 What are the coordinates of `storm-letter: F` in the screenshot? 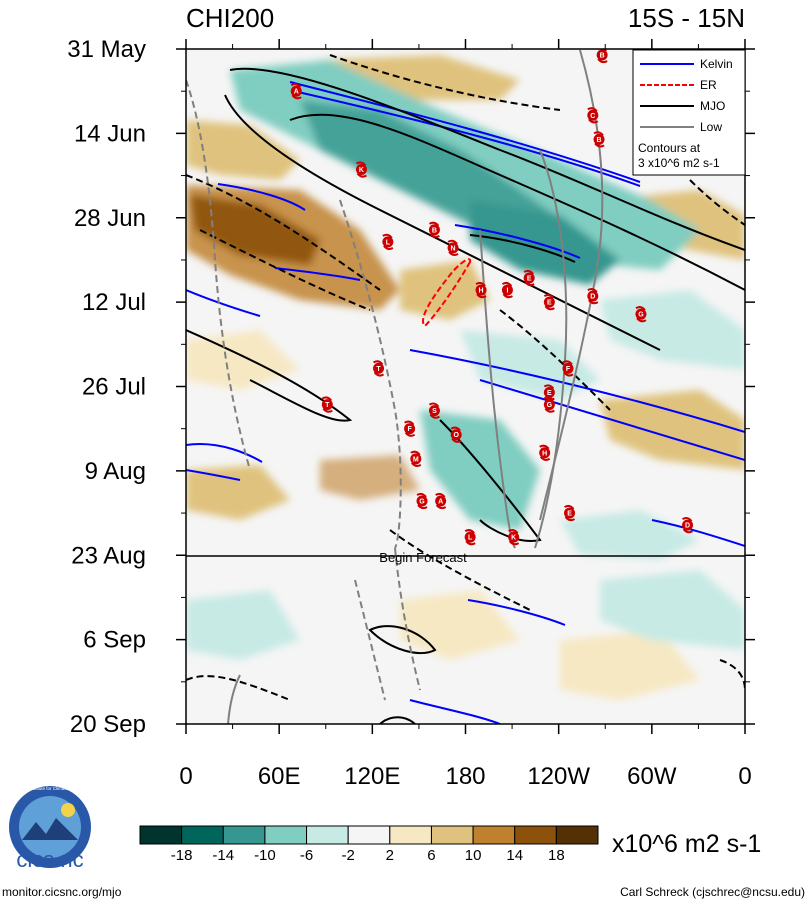 It's located at (409, 429).